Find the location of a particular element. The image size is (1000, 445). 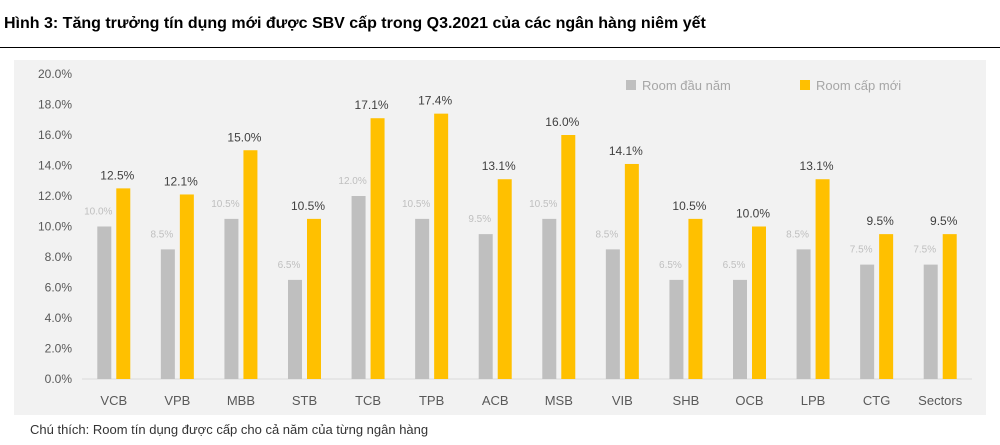

y-tick-label: 6.0% is located at coordinates (59, 288).